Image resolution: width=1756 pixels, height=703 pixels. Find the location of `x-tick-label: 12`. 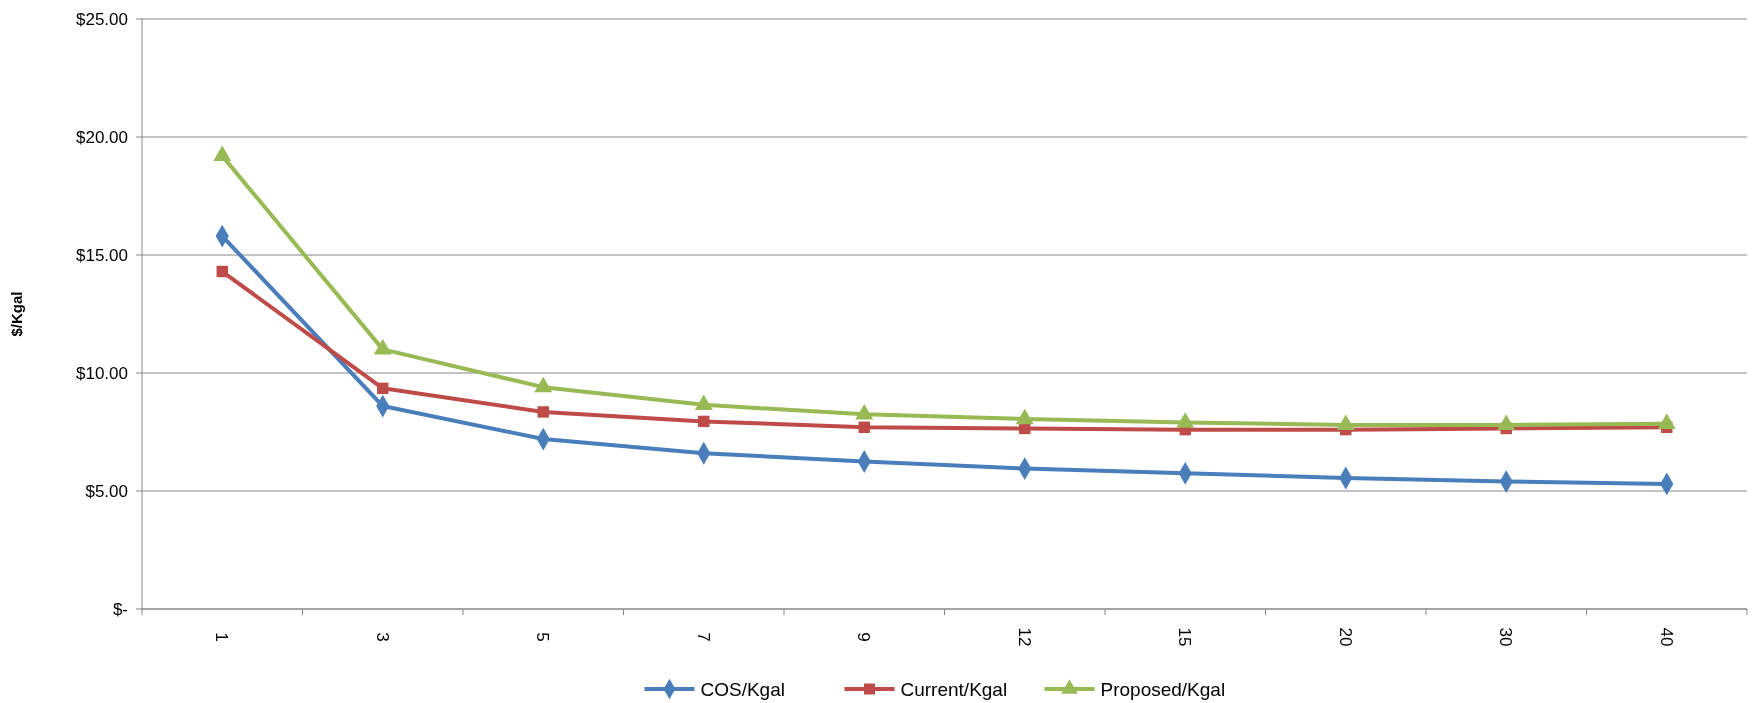

x-tick-label: 12 is located at coordinates (1024, 637).